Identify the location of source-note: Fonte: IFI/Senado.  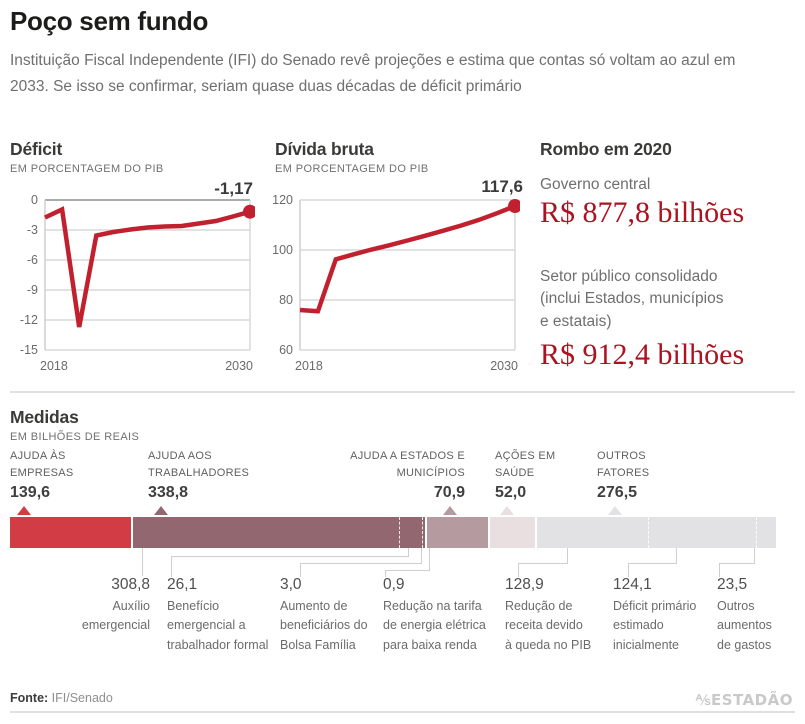
(61, 698).